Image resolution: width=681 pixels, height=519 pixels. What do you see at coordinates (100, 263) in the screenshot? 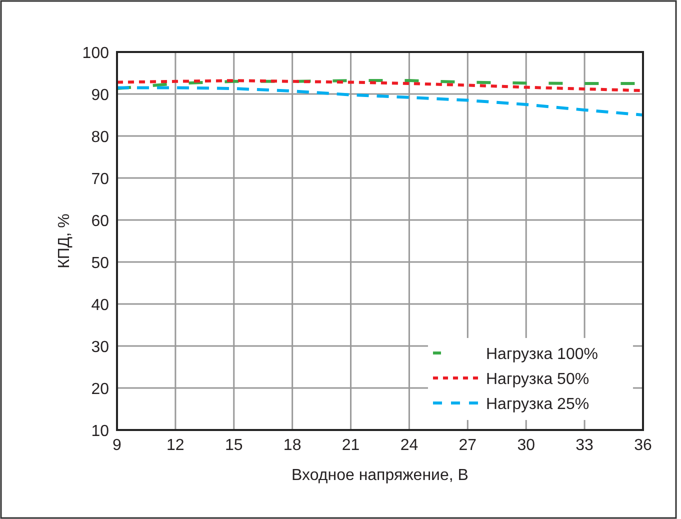
I see `y-tick-label: 50` at bounding box center [100, 263].